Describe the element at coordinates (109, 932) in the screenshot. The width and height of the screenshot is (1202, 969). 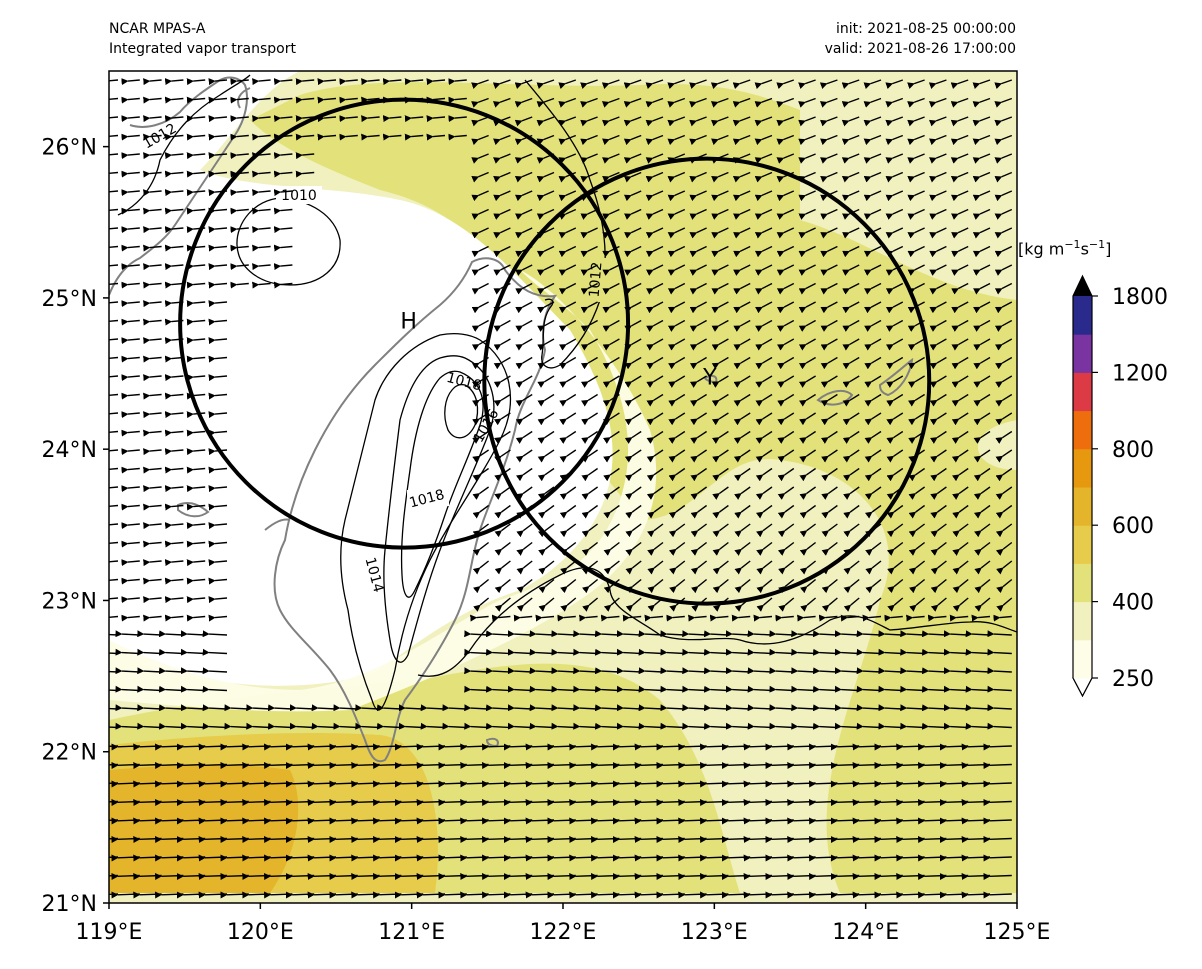
I see `lon-tick-label: 119°E` at that location.